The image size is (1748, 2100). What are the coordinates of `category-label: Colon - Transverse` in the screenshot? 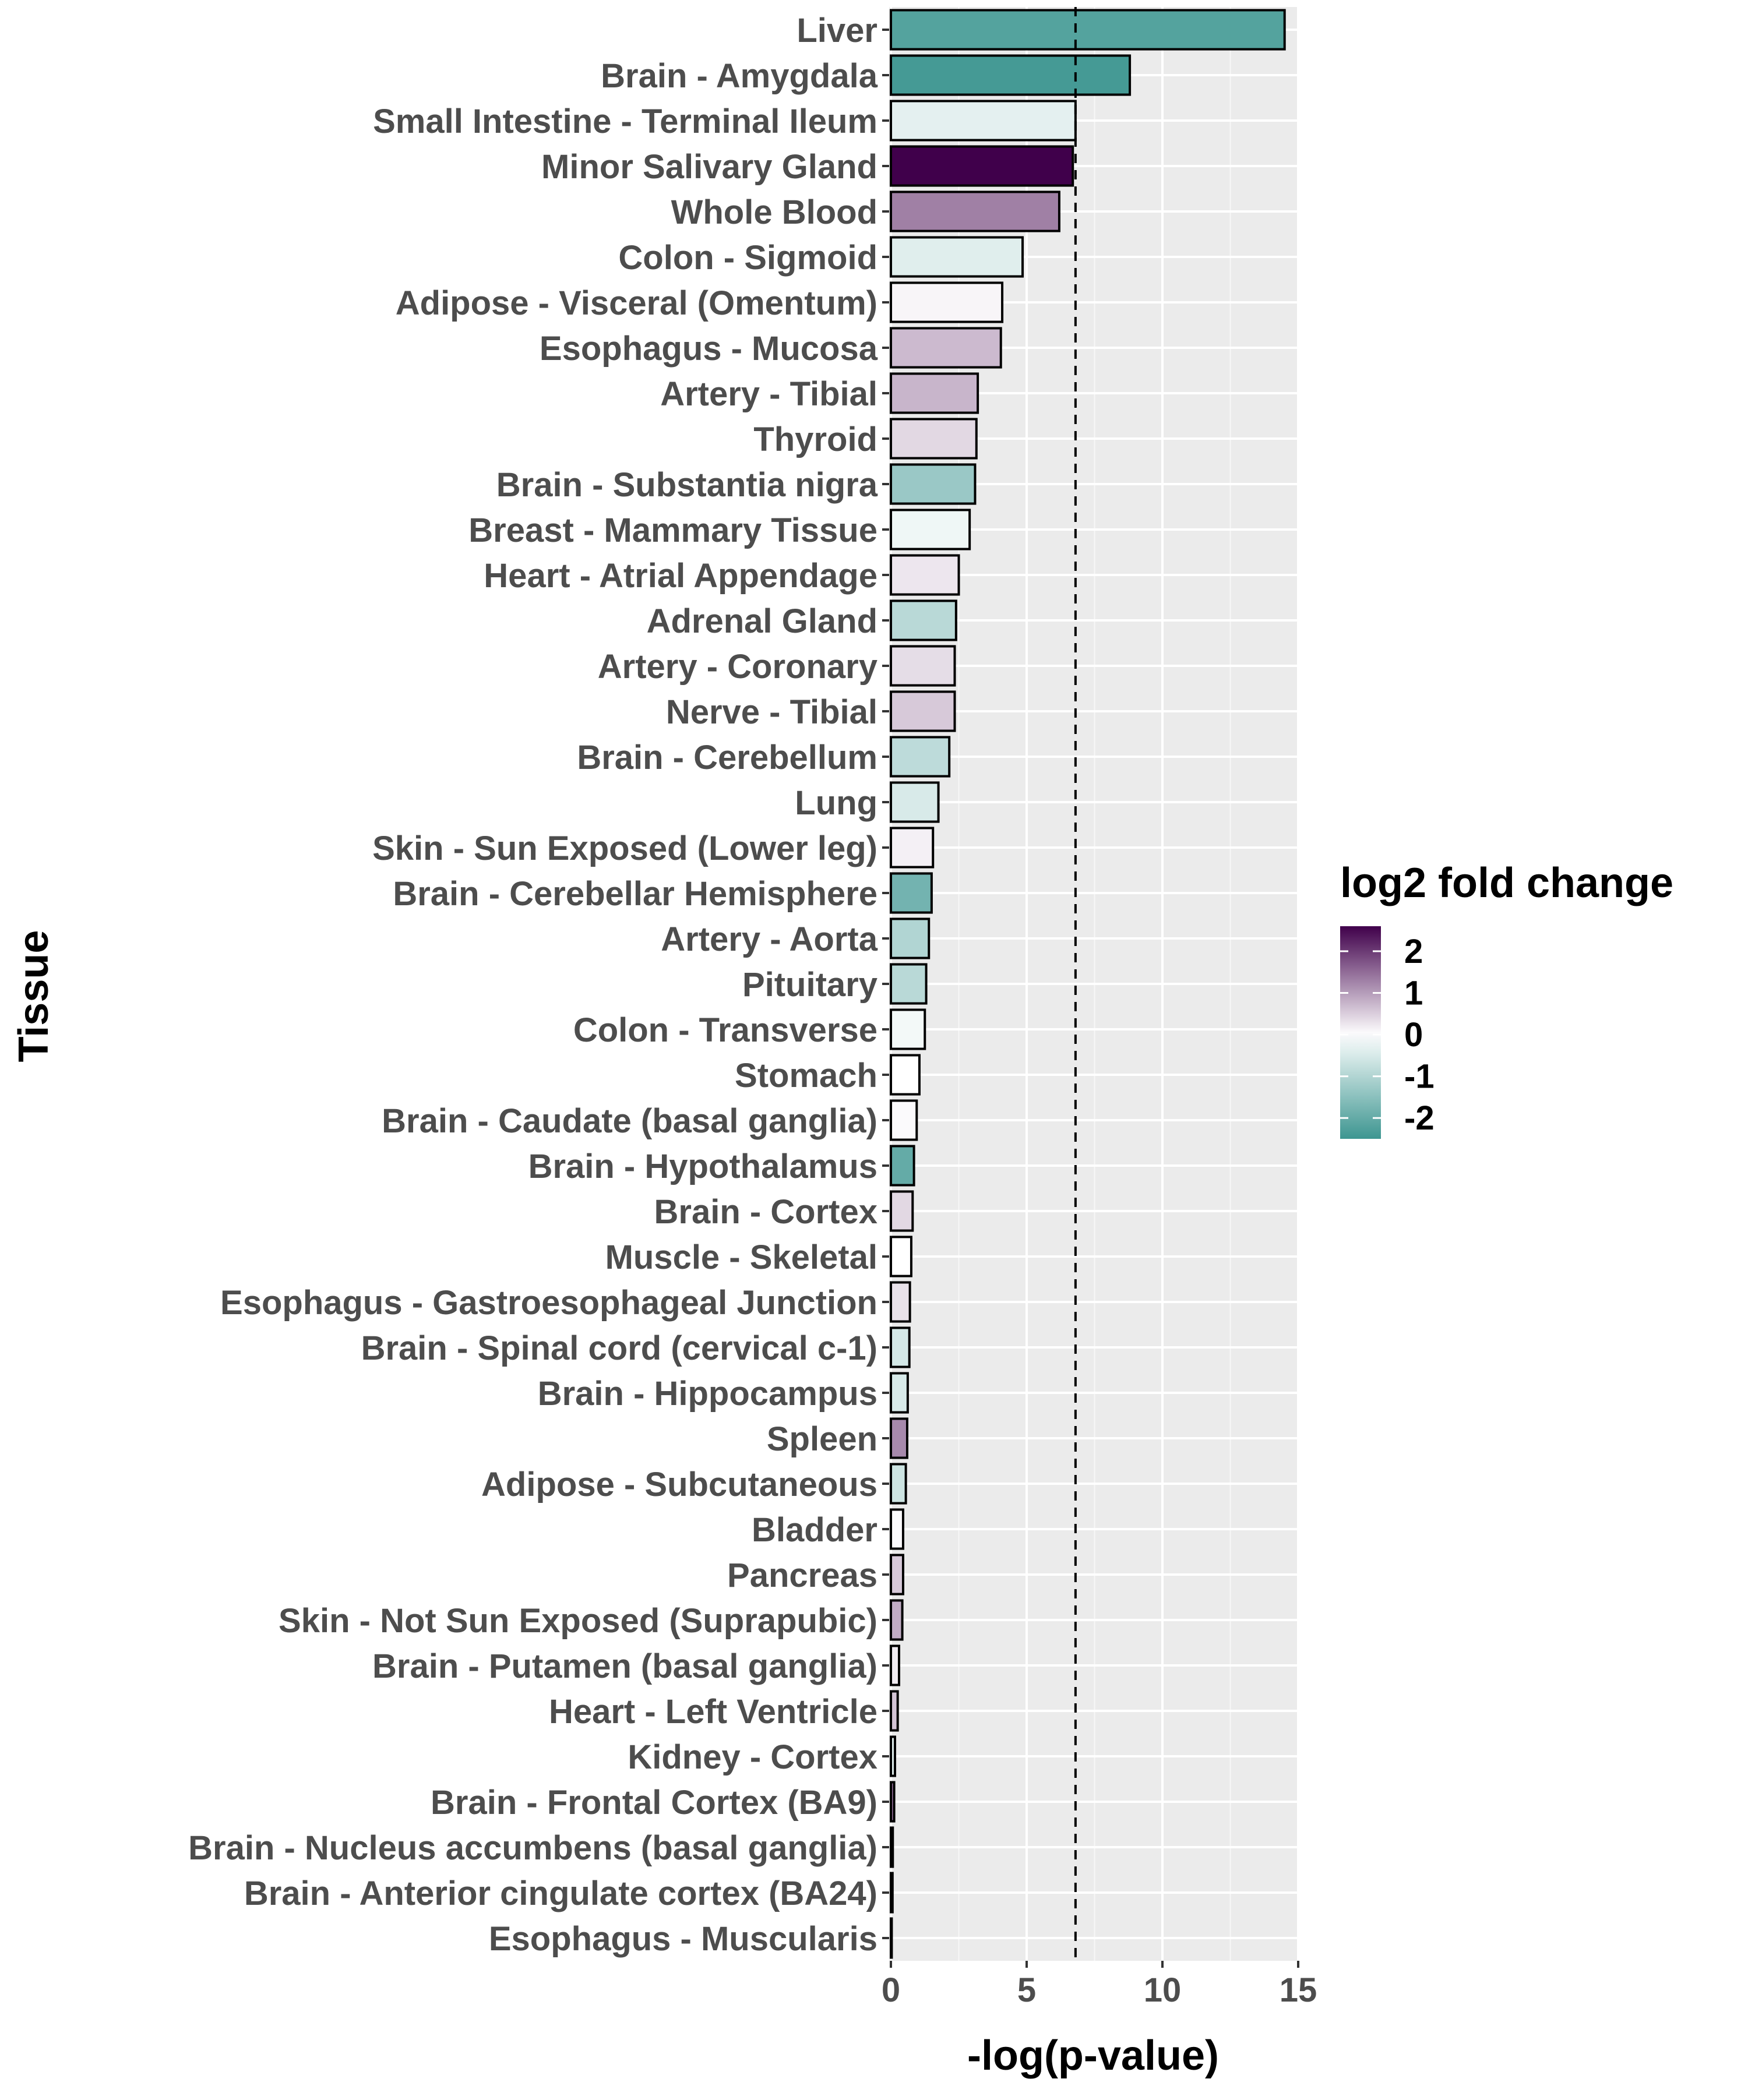 It's located at (725, 1030).